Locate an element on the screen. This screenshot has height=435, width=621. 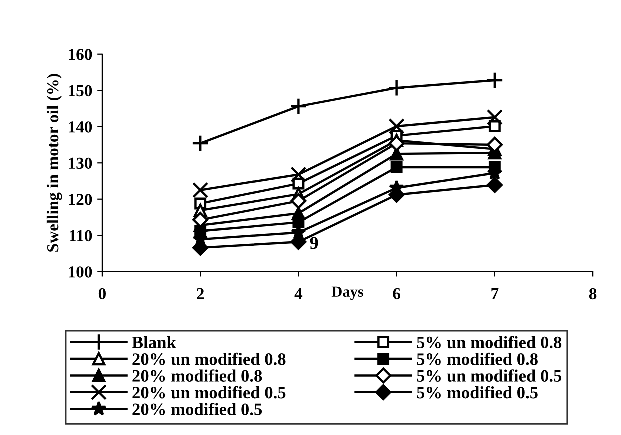
x-tick-label: 8 is located at coordinates (593, 294).